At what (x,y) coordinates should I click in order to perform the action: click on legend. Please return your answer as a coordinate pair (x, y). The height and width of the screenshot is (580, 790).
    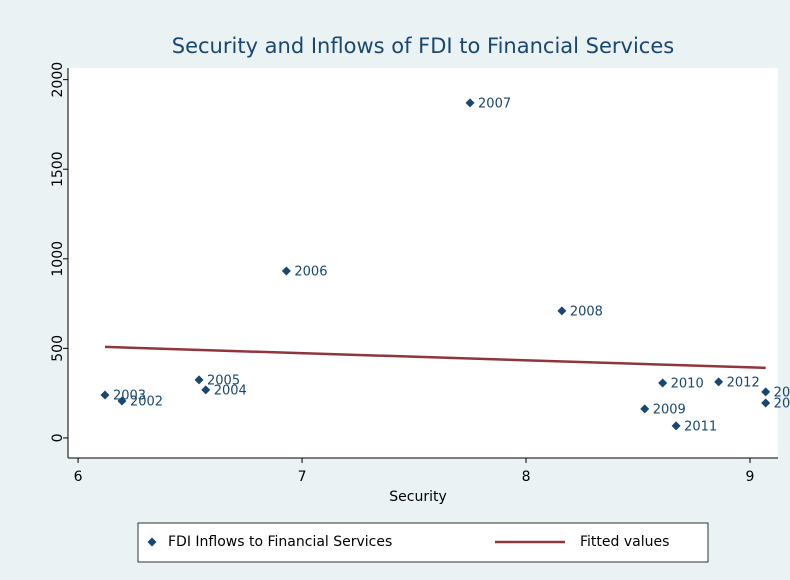
    Looking at the image, I should click on (423, 542).